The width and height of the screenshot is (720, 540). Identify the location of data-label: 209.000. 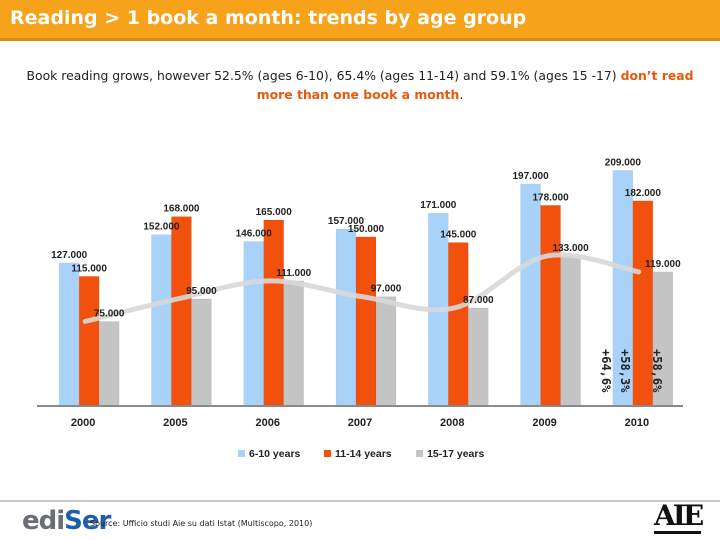
(623, 162).